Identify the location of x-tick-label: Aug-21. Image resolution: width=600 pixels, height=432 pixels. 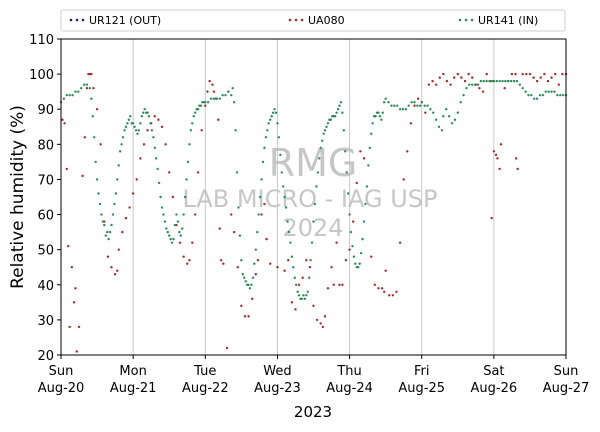
(133, 388).